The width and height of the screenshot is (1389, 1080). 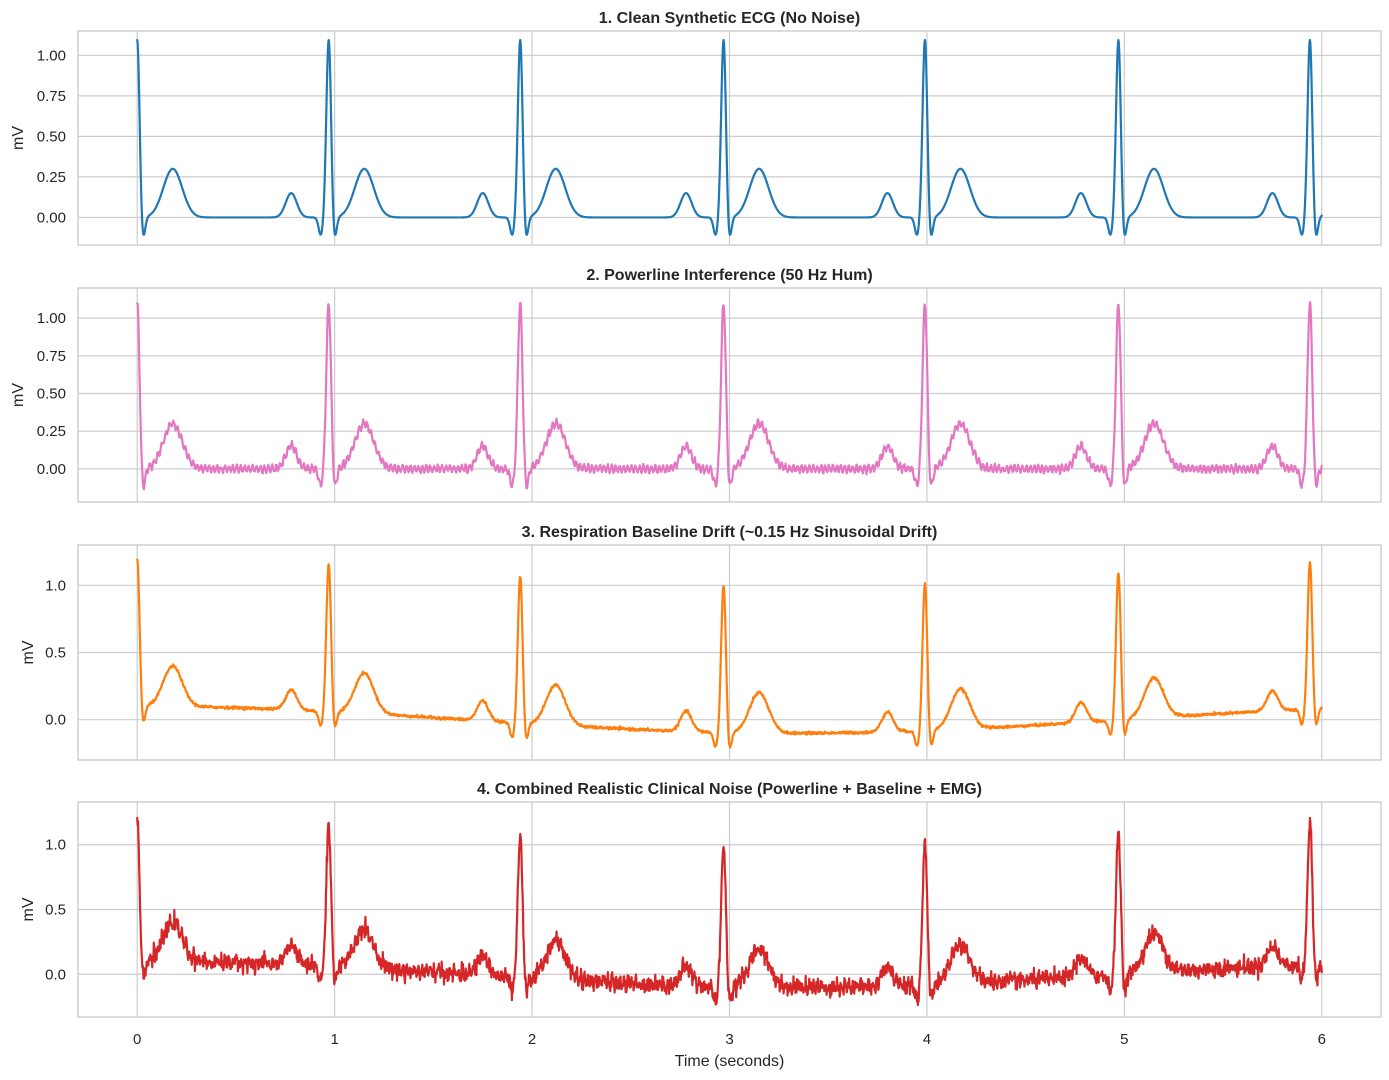 What do you see at coordinates (137, 1039) in the screenshot?
I see `panel-4-xtick-label: 0` at bounding box center [137, 1039].